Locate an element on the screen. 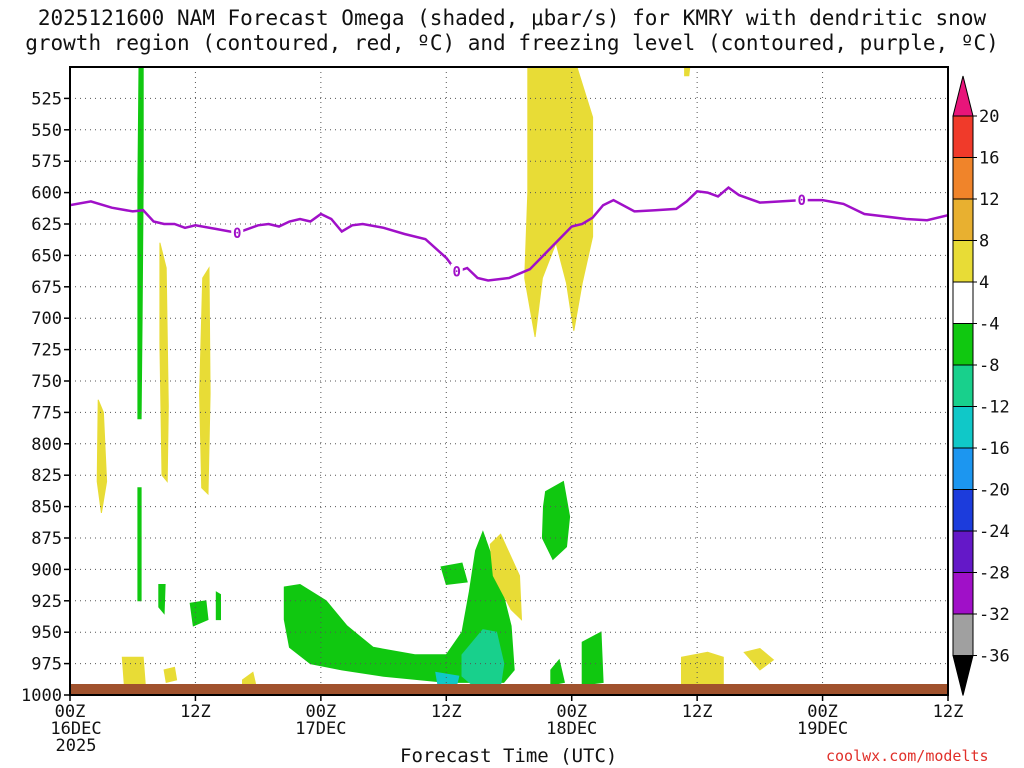 Image resolution: width=1024 pixels, height=768 pixels. x-tick-label-48-1: 18DEC is located at coordinates (571, 729).